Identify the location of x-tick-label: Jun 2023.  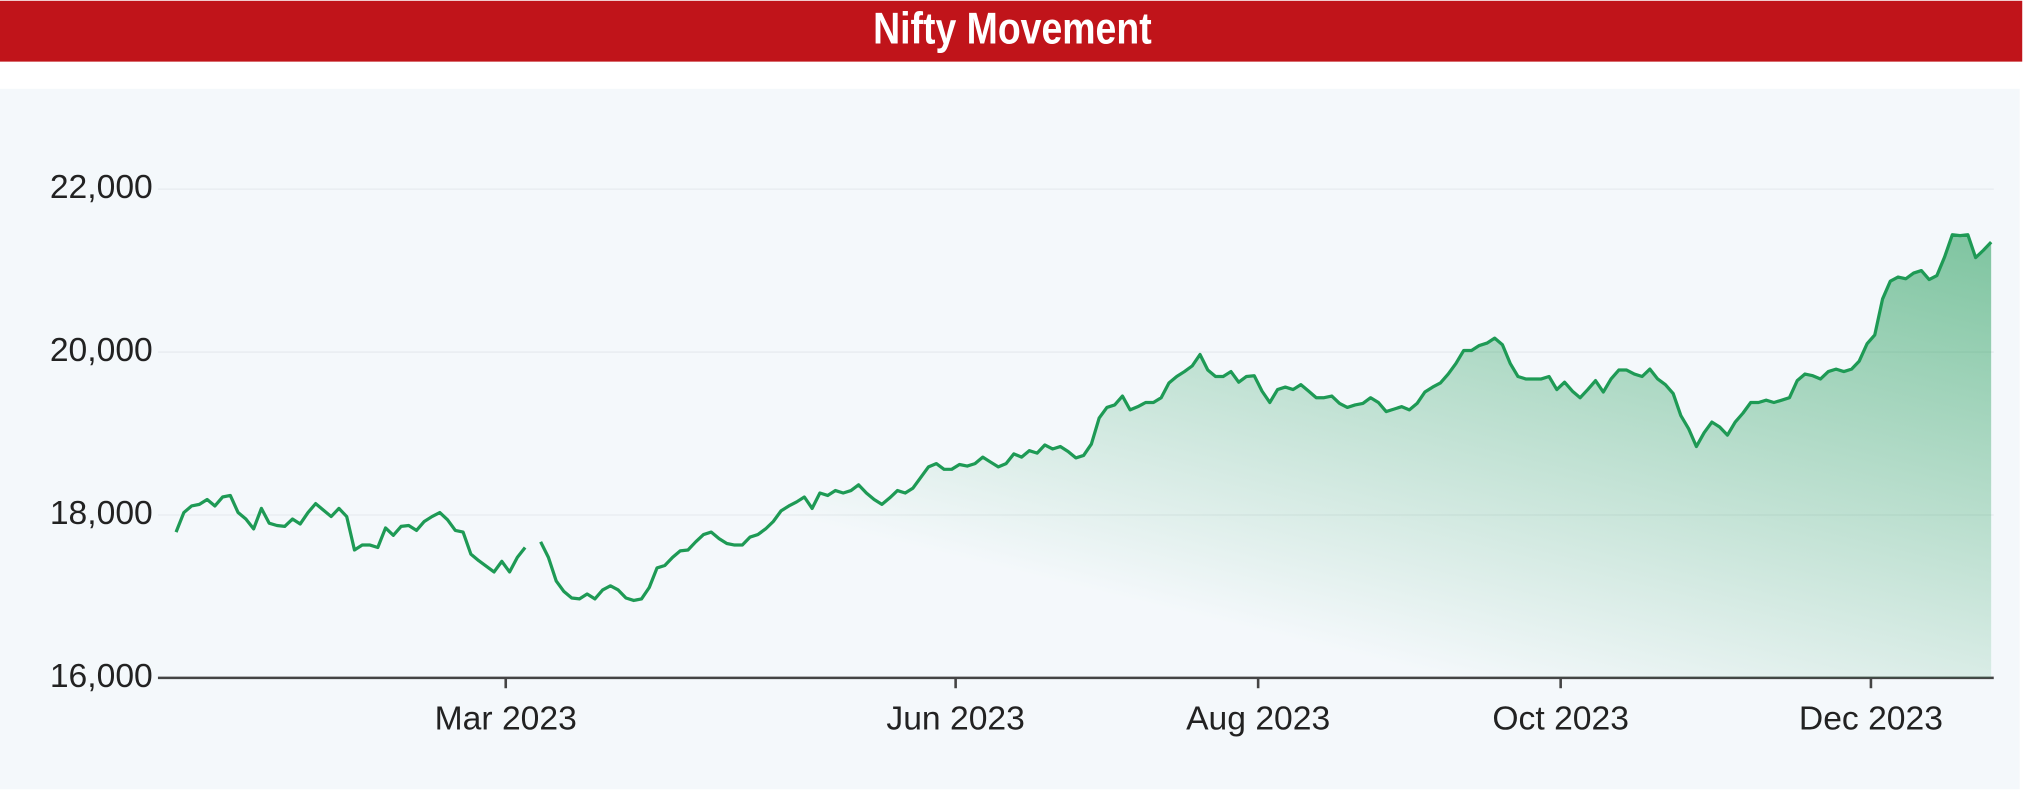
(955, 718).